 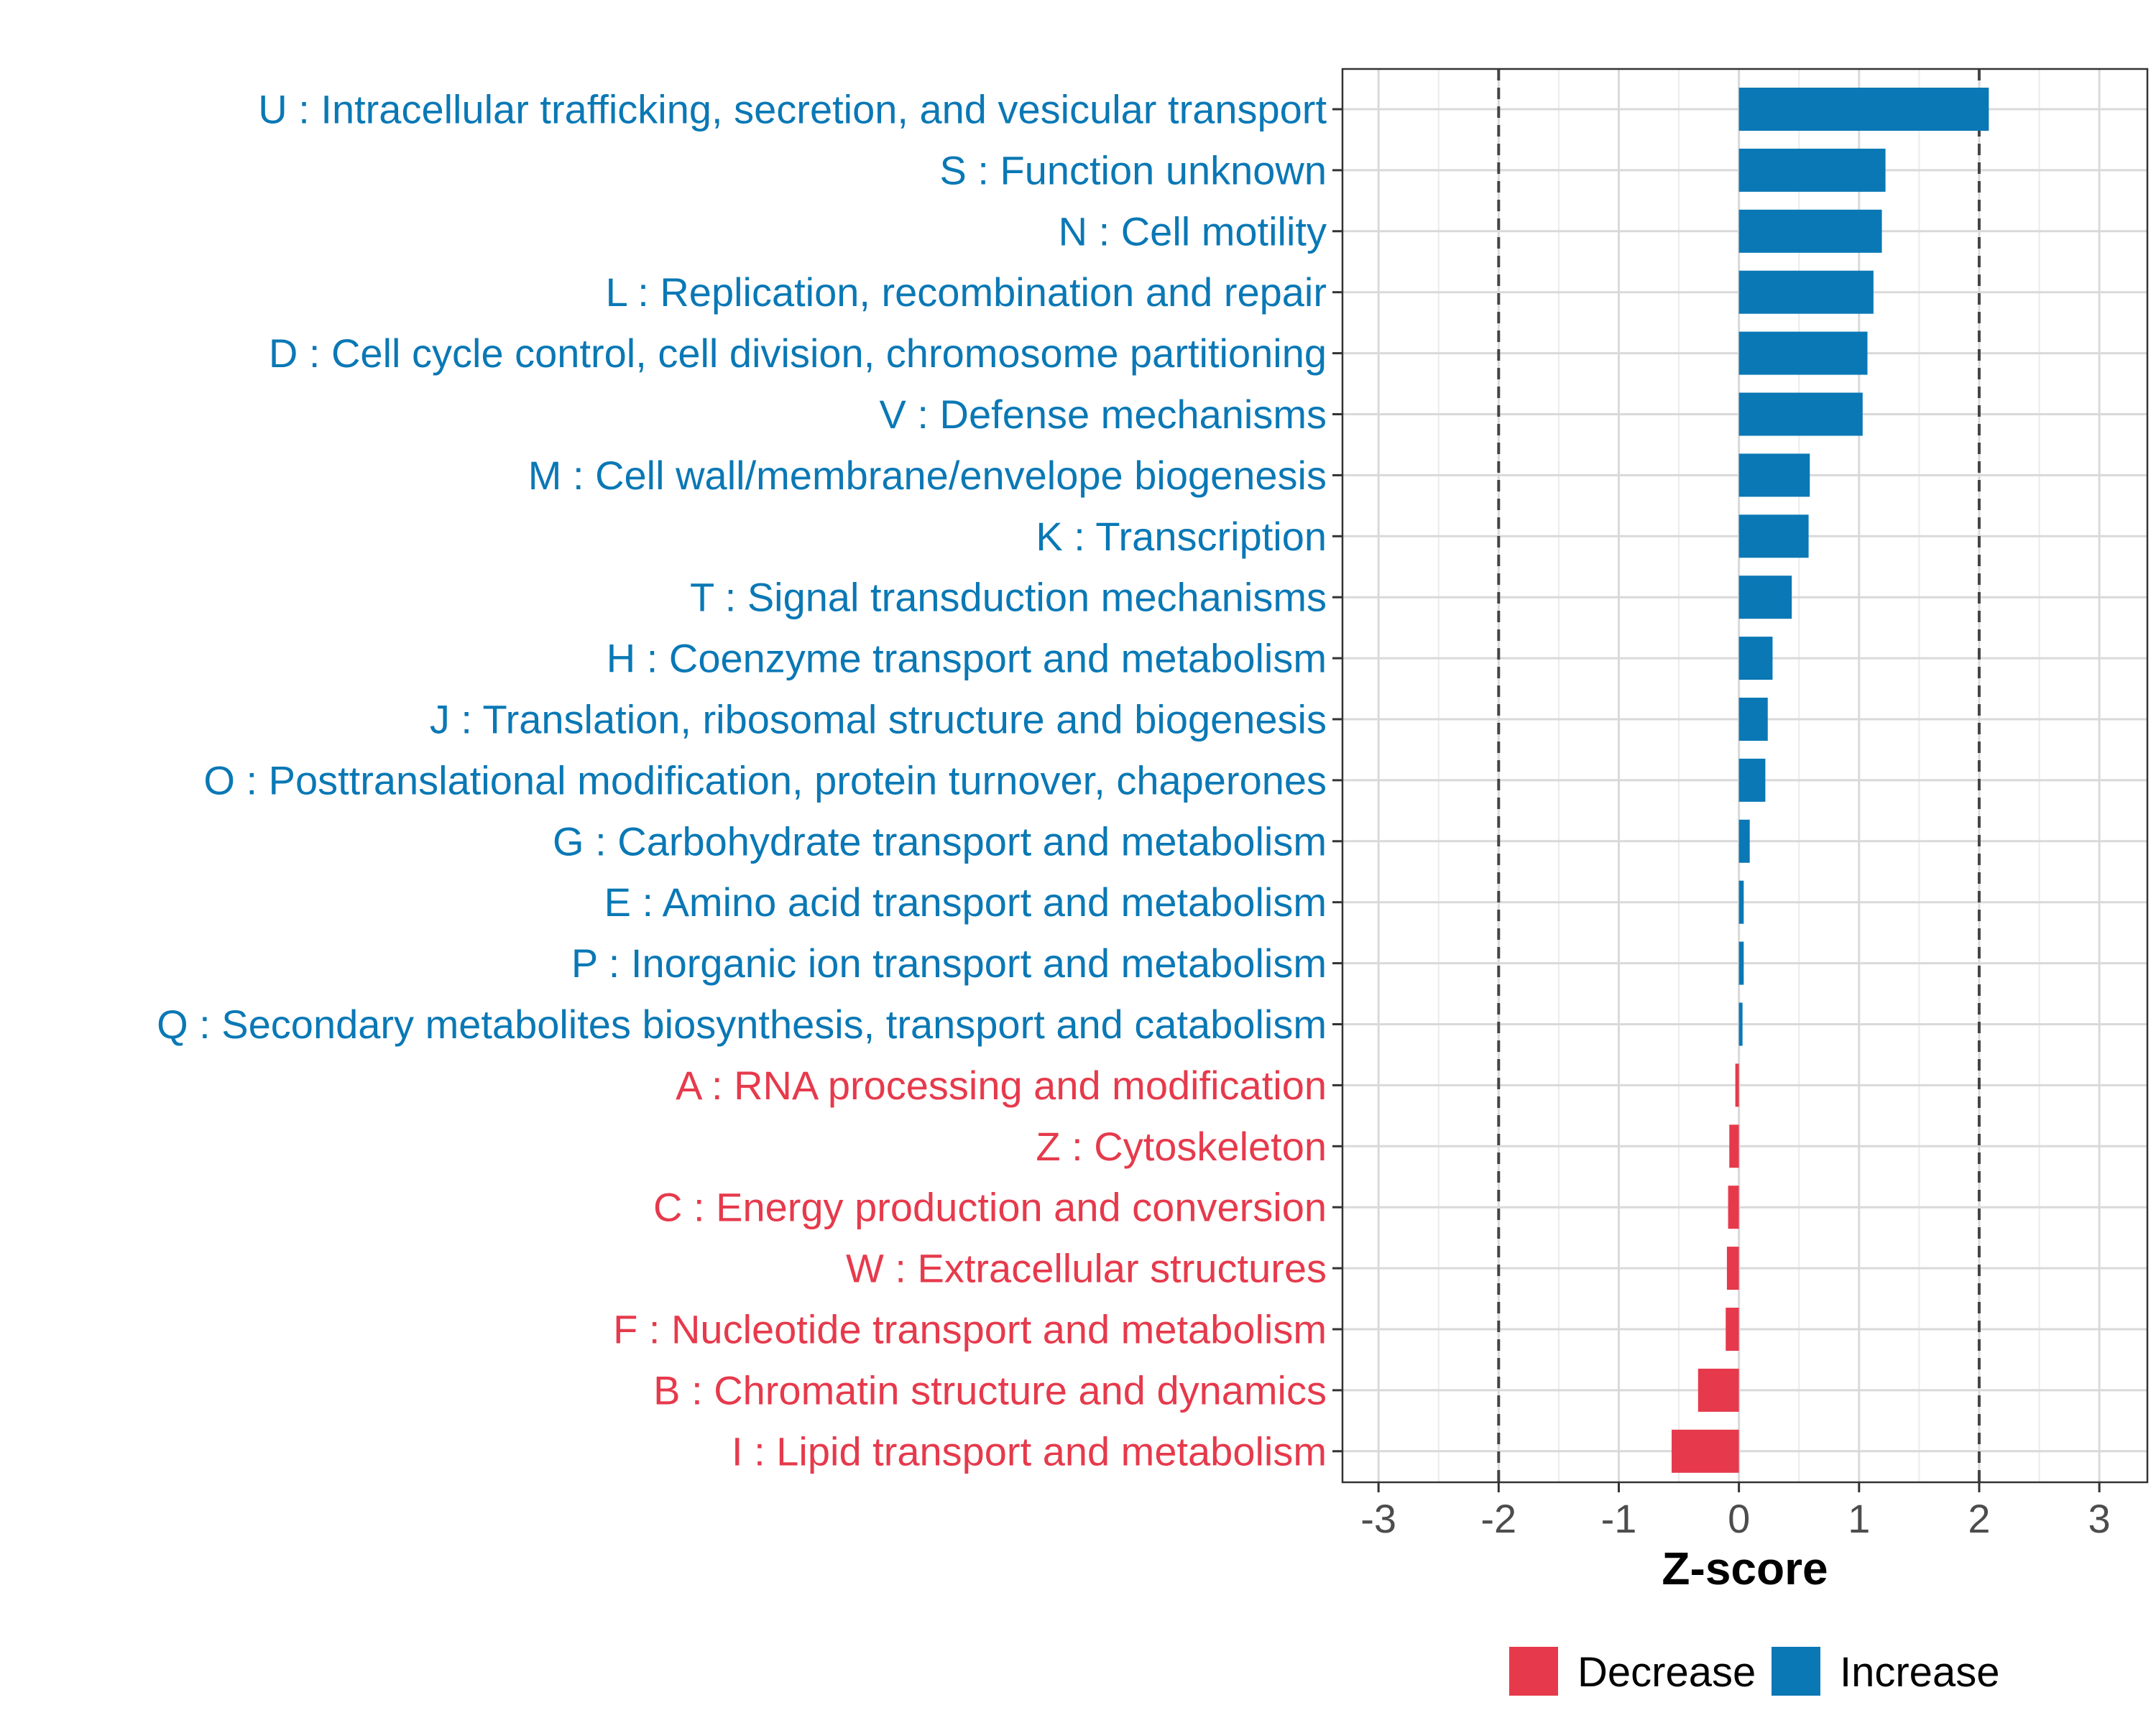 I want to click on legend-label: Decrease, so click(x=1666, y=1673).